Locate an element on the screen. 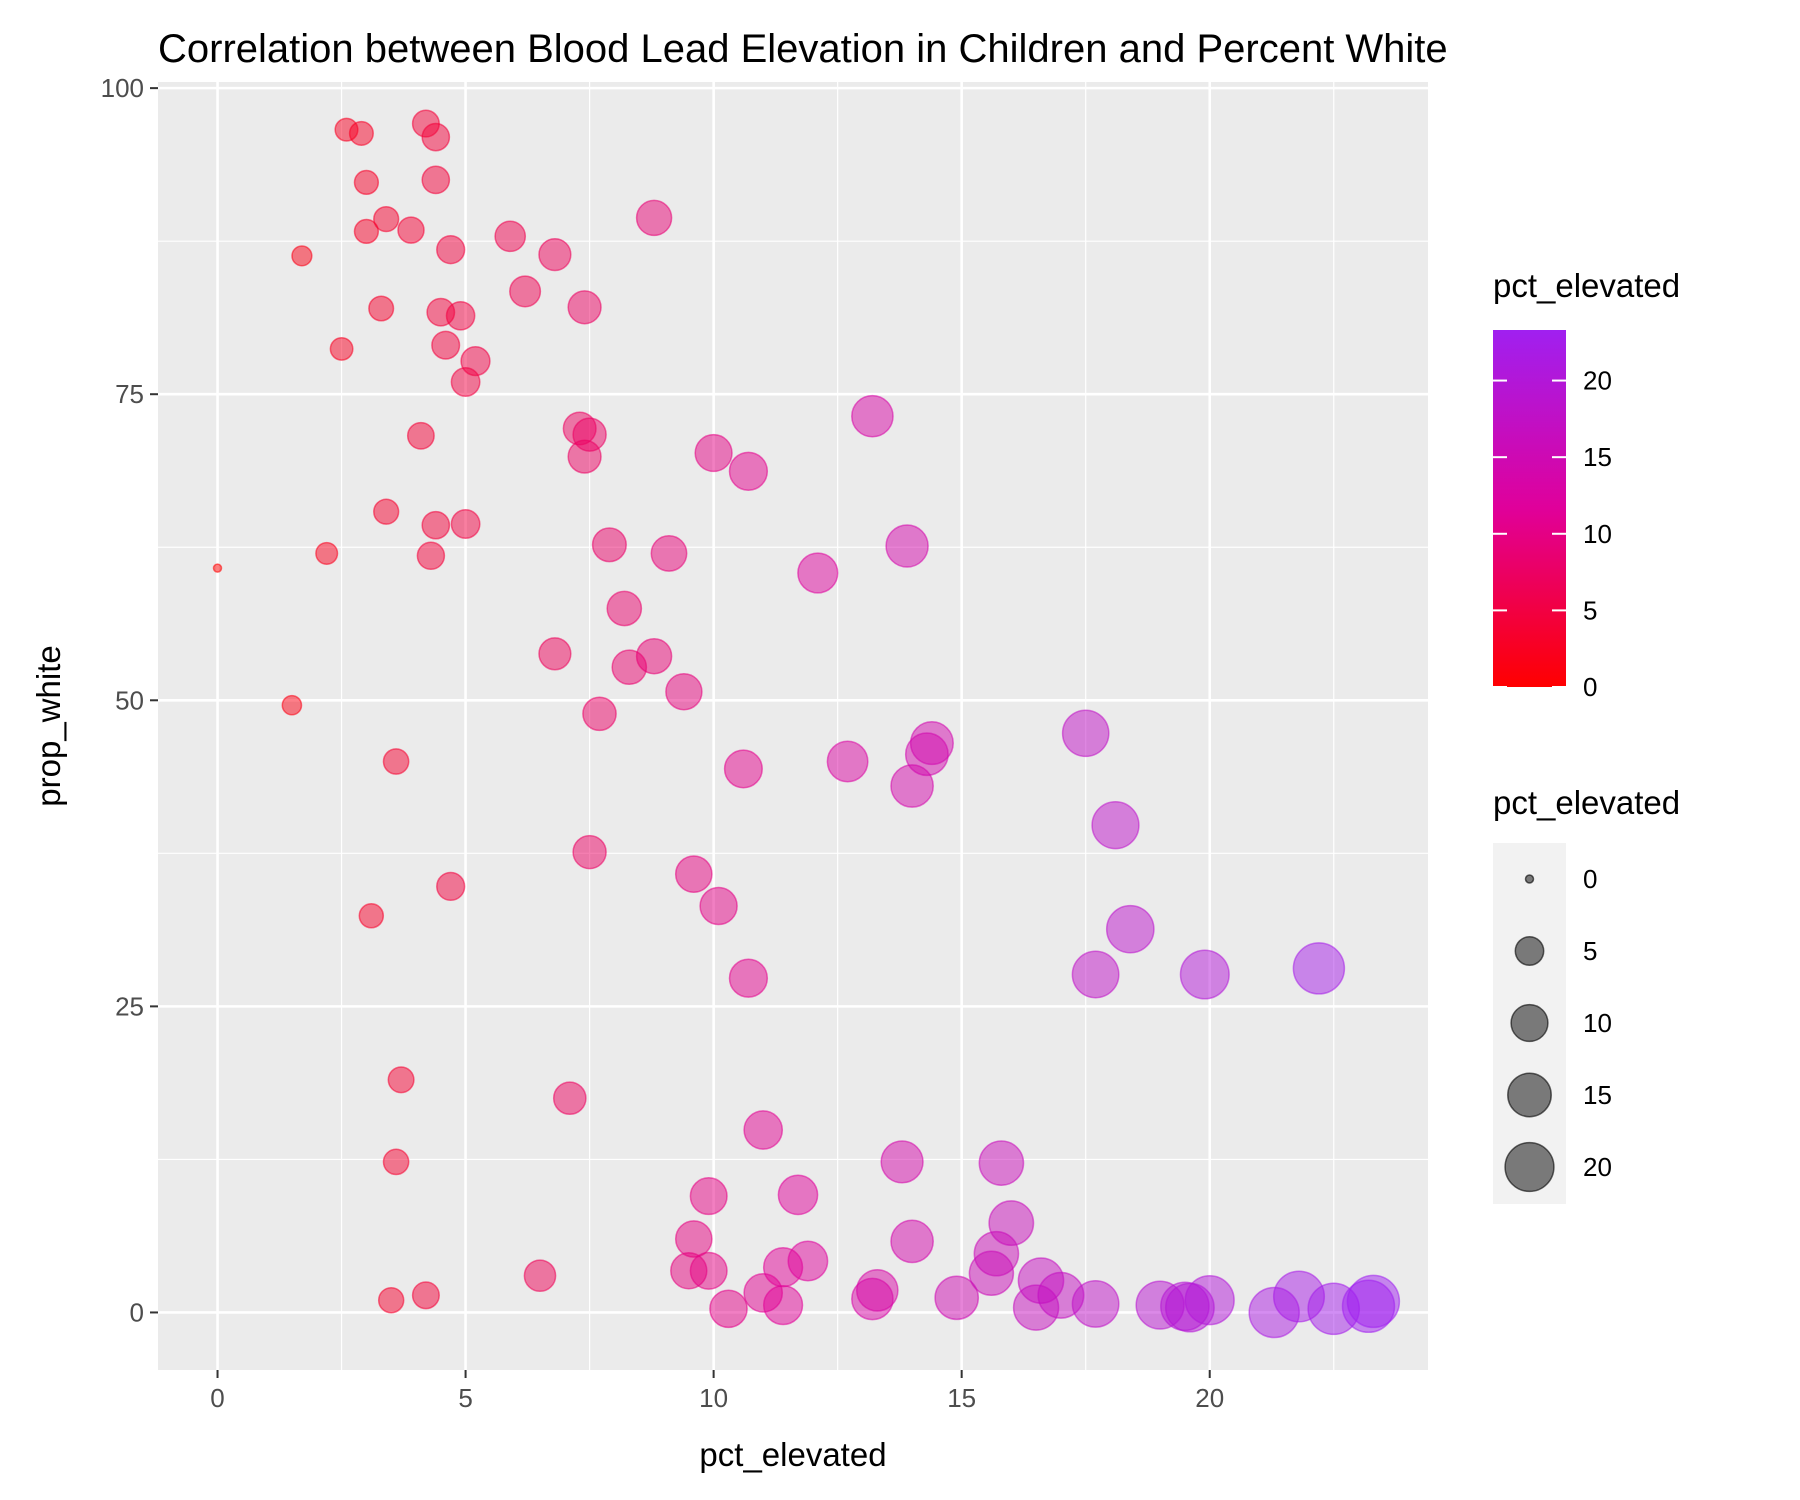 This screenshot has height=1500, width=1800. size-legend-keys: 0 5 10 15 20 is located at coordinates (1558, 1028).